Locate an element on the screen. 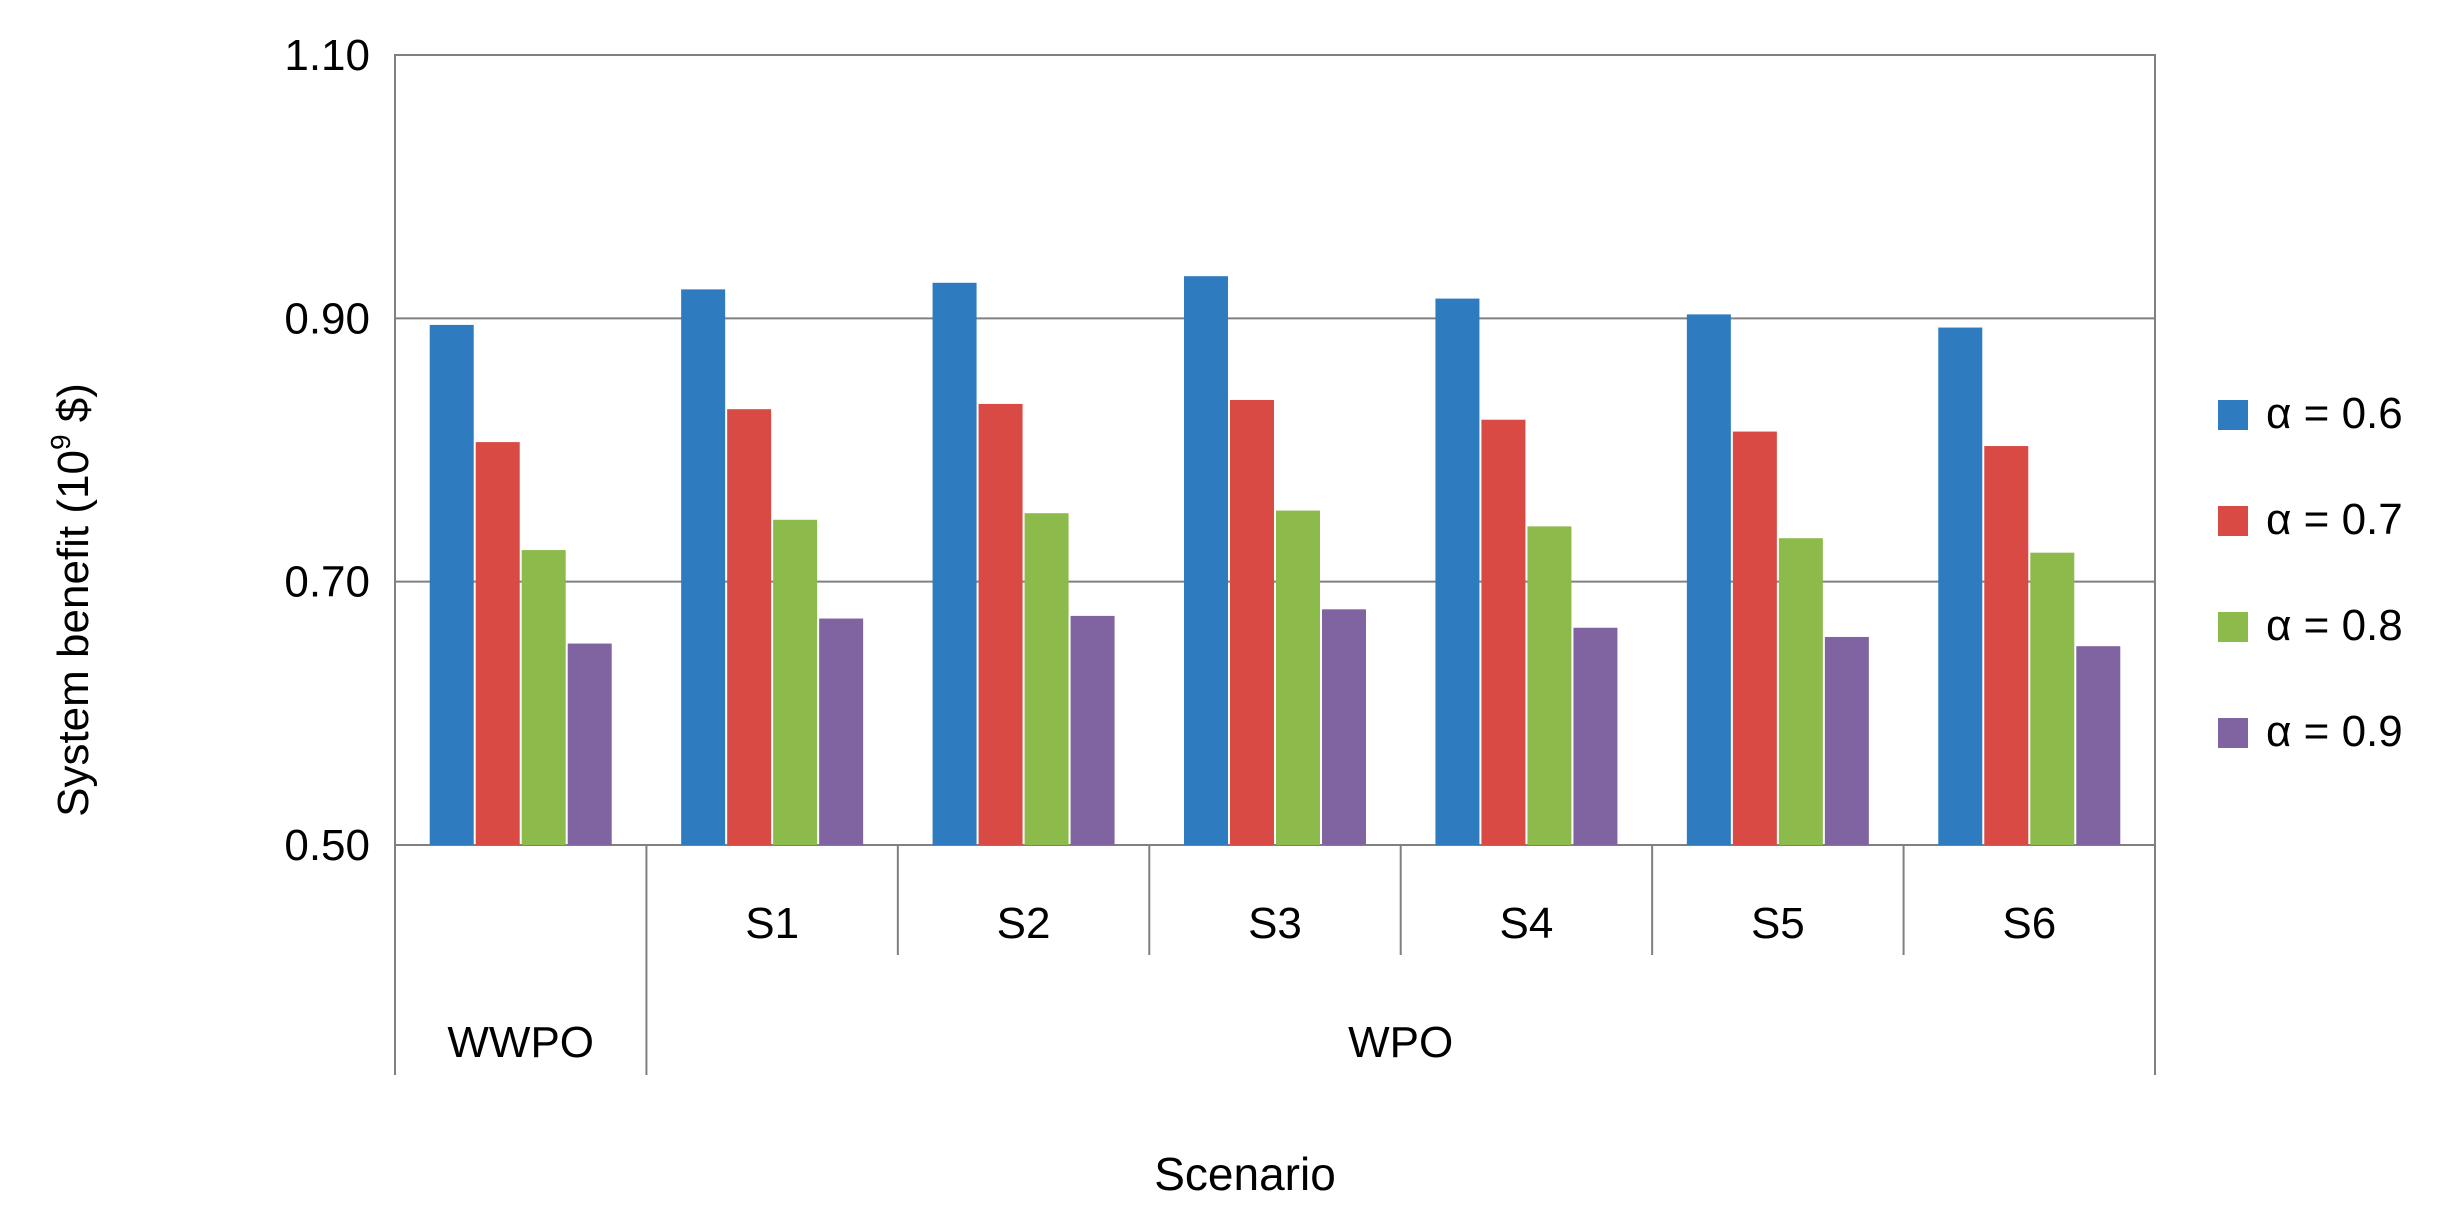 The width and height of the screenshot is (2464, 1216). x-axis-categories: WWPO S1 S2 S3 S4 S5 S6 WPO is located at coordinates (1275, 960).